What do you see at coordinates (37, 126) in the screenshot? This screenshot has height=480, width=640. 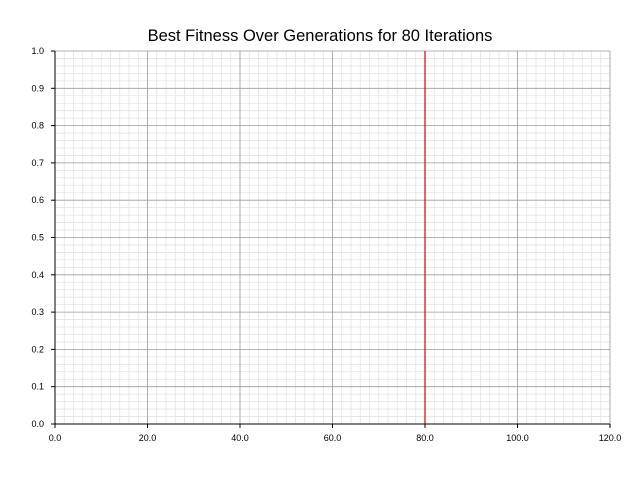 I see `y-tick-label: 0.8` at bounding box center [37, 126].